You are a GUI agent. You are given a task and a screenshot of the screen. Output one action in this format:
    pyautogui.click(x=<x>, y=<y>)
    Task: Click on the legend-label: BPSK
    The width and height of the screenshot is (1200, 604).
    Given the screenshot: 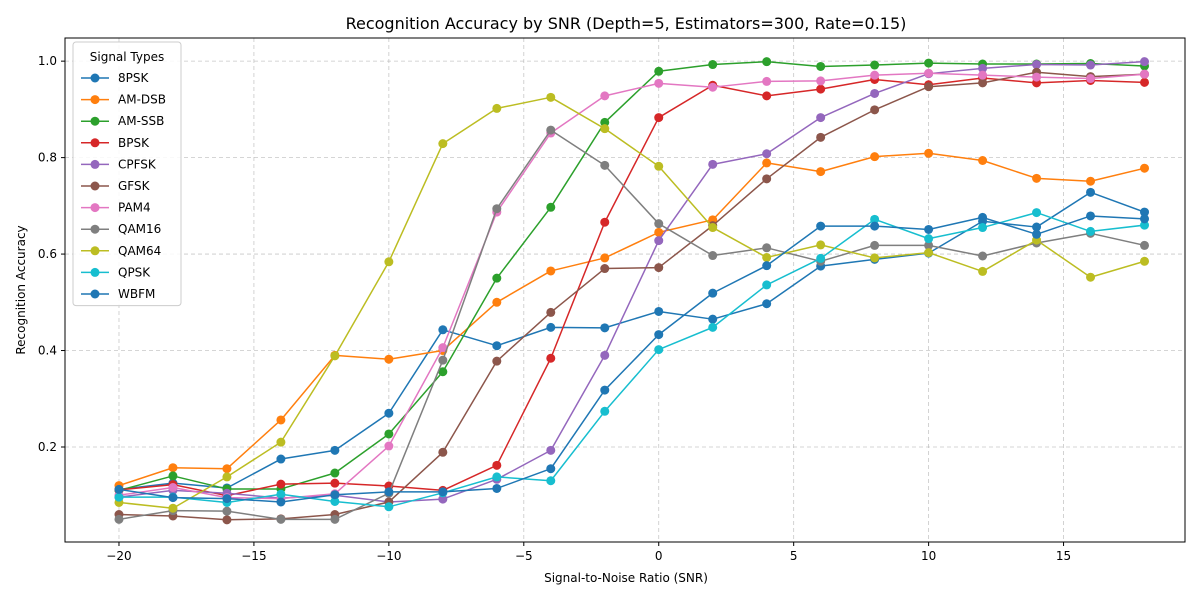 What is the action you would take?
    pyautogui.click(x=134, y=143)
    